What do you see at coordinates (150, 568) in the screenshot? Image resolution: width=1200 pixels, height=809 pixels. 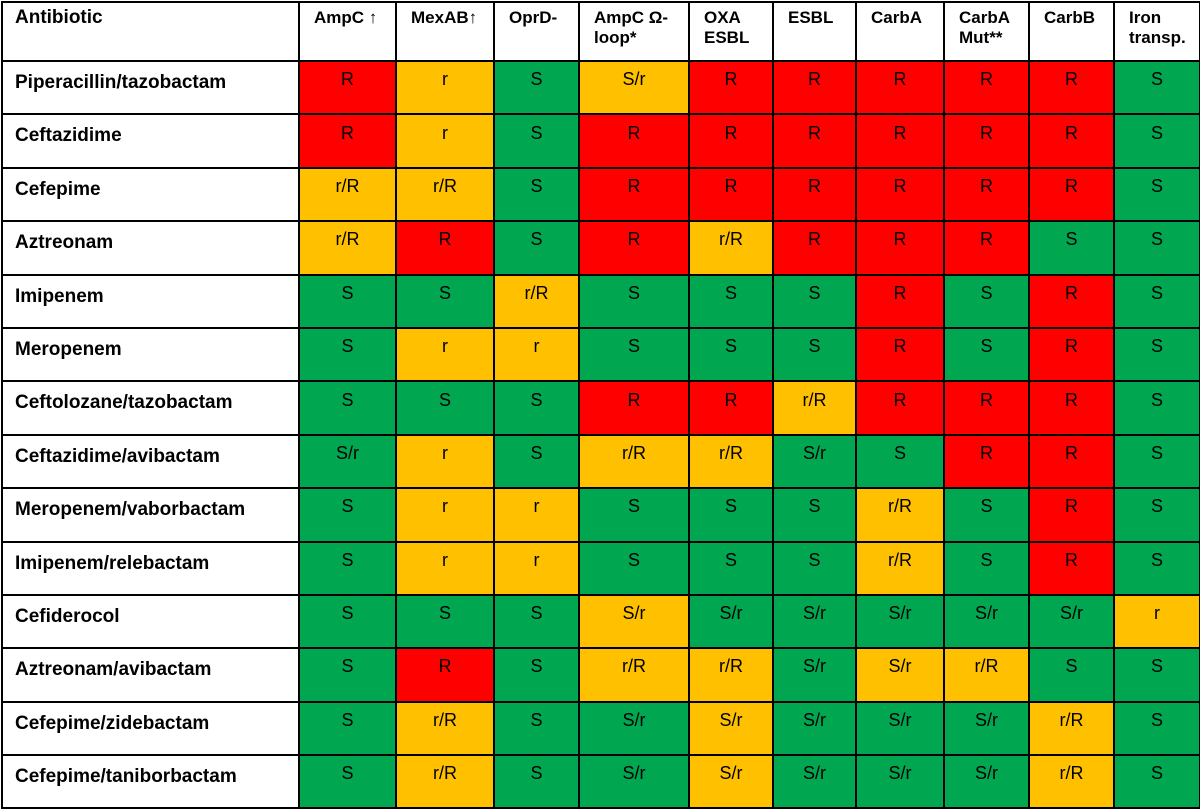 I see `antibiotic-name: Imipenem/relebactam` at bounding box center [150, 568].